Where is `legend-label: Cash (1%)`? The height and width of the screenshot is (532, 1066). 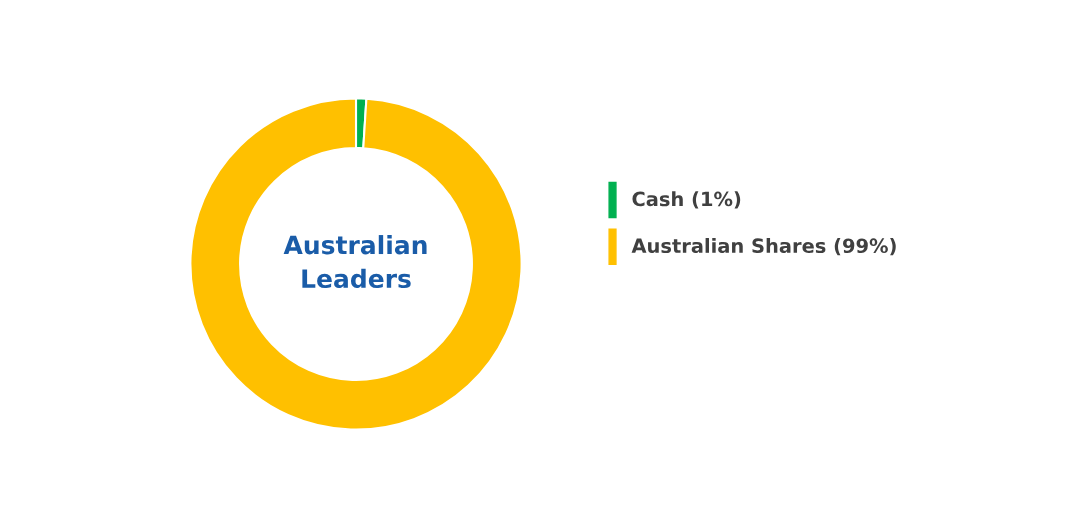
legend-label: Cash (1%) is located at coordinates (686, 200).